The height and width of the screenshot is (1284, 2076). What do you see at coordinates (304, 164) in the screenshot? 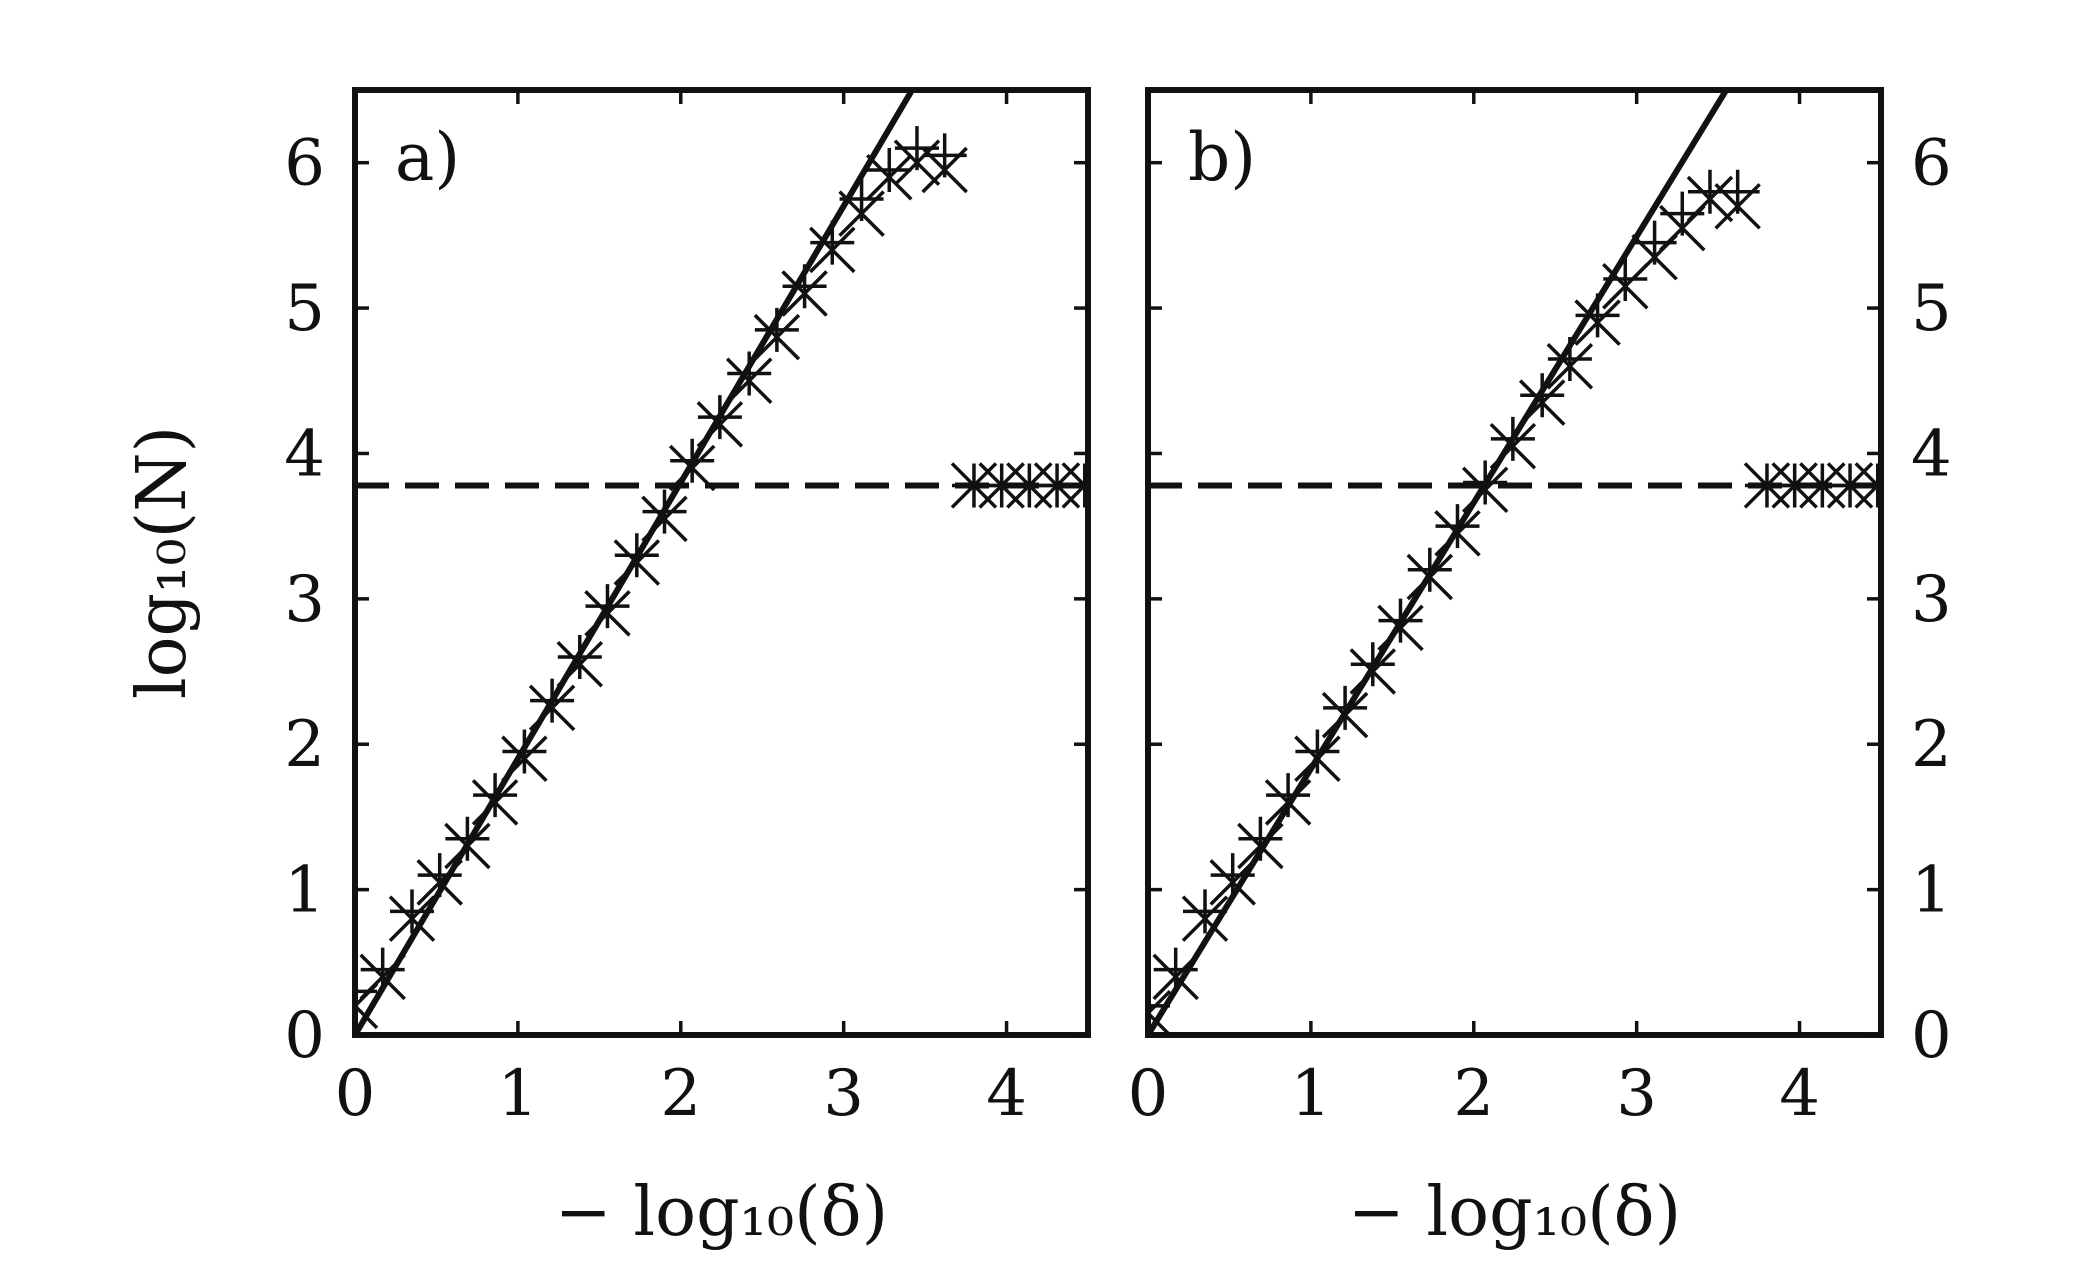
I see `panel-a-y-tick-label: 6` at bounding box center [304, 164].